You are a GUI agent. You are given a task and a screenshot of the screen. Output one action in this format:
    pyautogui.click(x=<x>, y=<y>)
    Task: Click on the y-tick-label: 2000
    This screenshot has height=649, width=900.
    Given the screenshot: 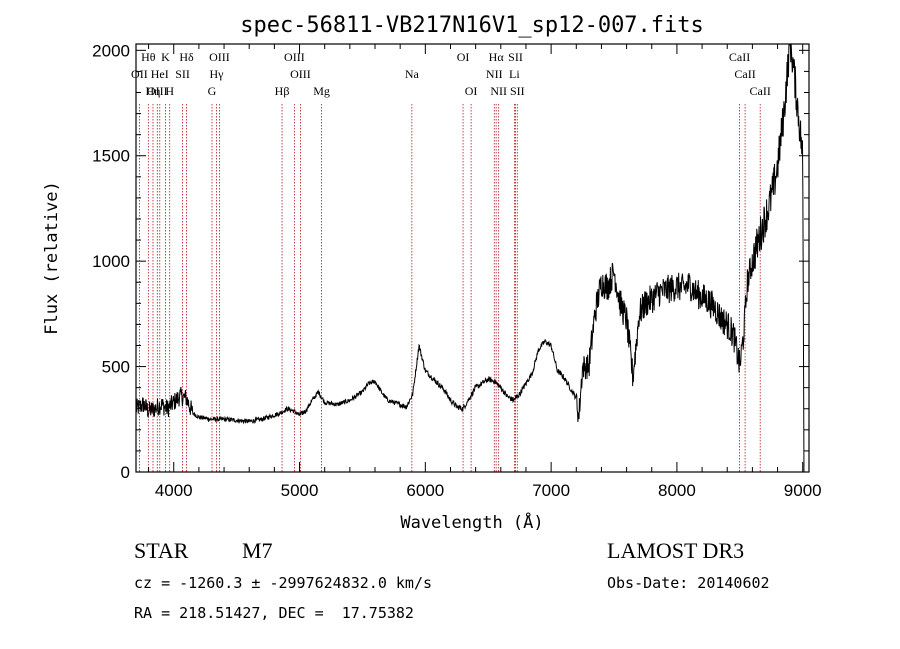 What is the action you would take?
    pyautogui.click(x=111, y=50)
    